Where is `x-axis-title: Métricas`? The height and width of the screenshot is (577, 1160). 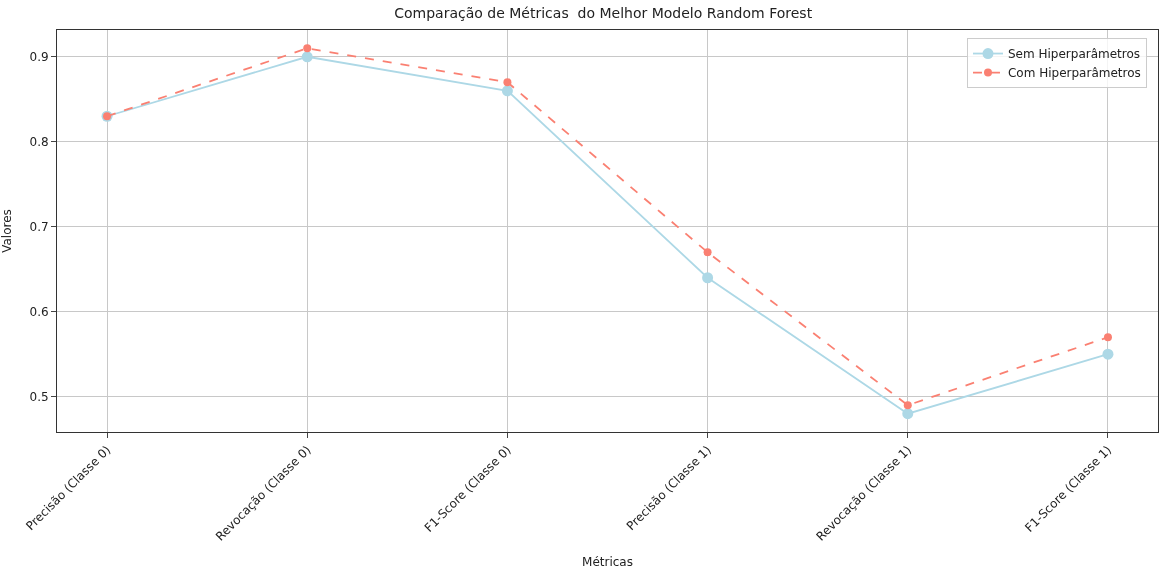 x-axis-title: Métricas is located at coordinates (607, 562).